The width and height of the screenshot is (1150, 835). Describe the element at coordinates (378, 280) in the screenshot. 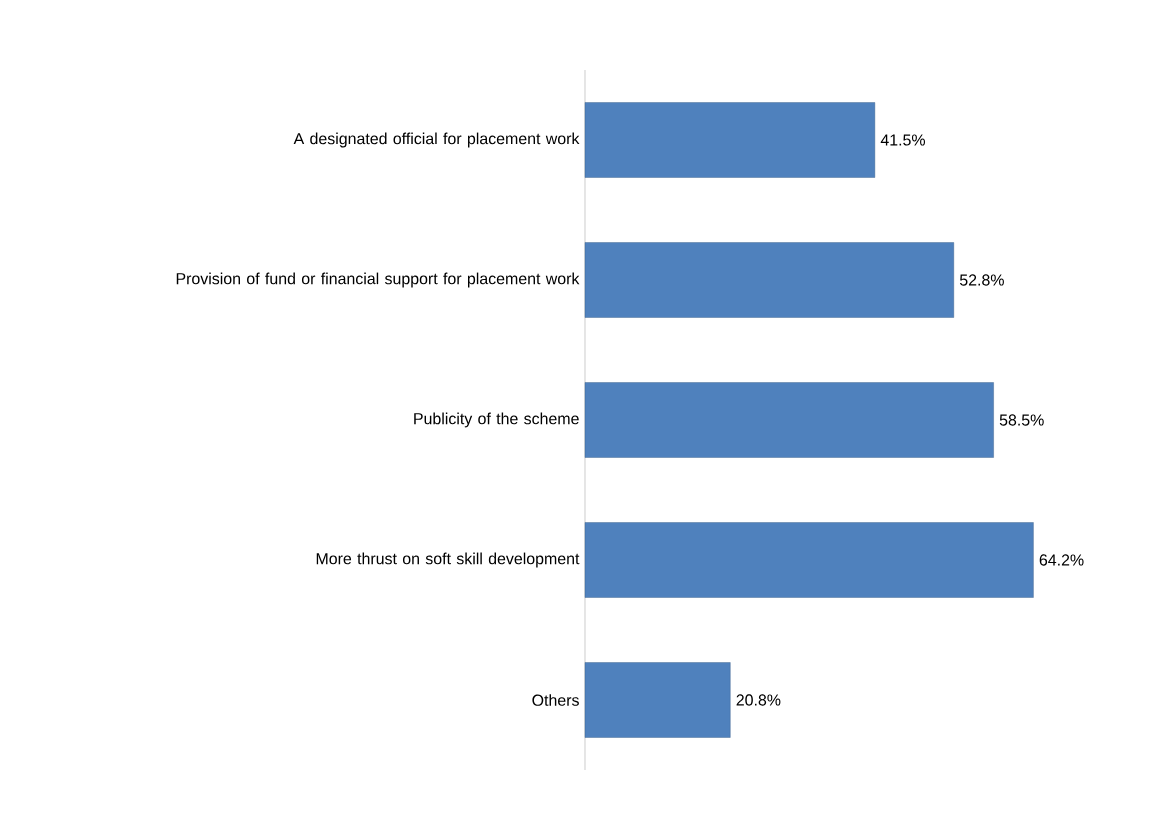

I see `y-tick-label: Provision of fund or financial support for placement work` at that location.